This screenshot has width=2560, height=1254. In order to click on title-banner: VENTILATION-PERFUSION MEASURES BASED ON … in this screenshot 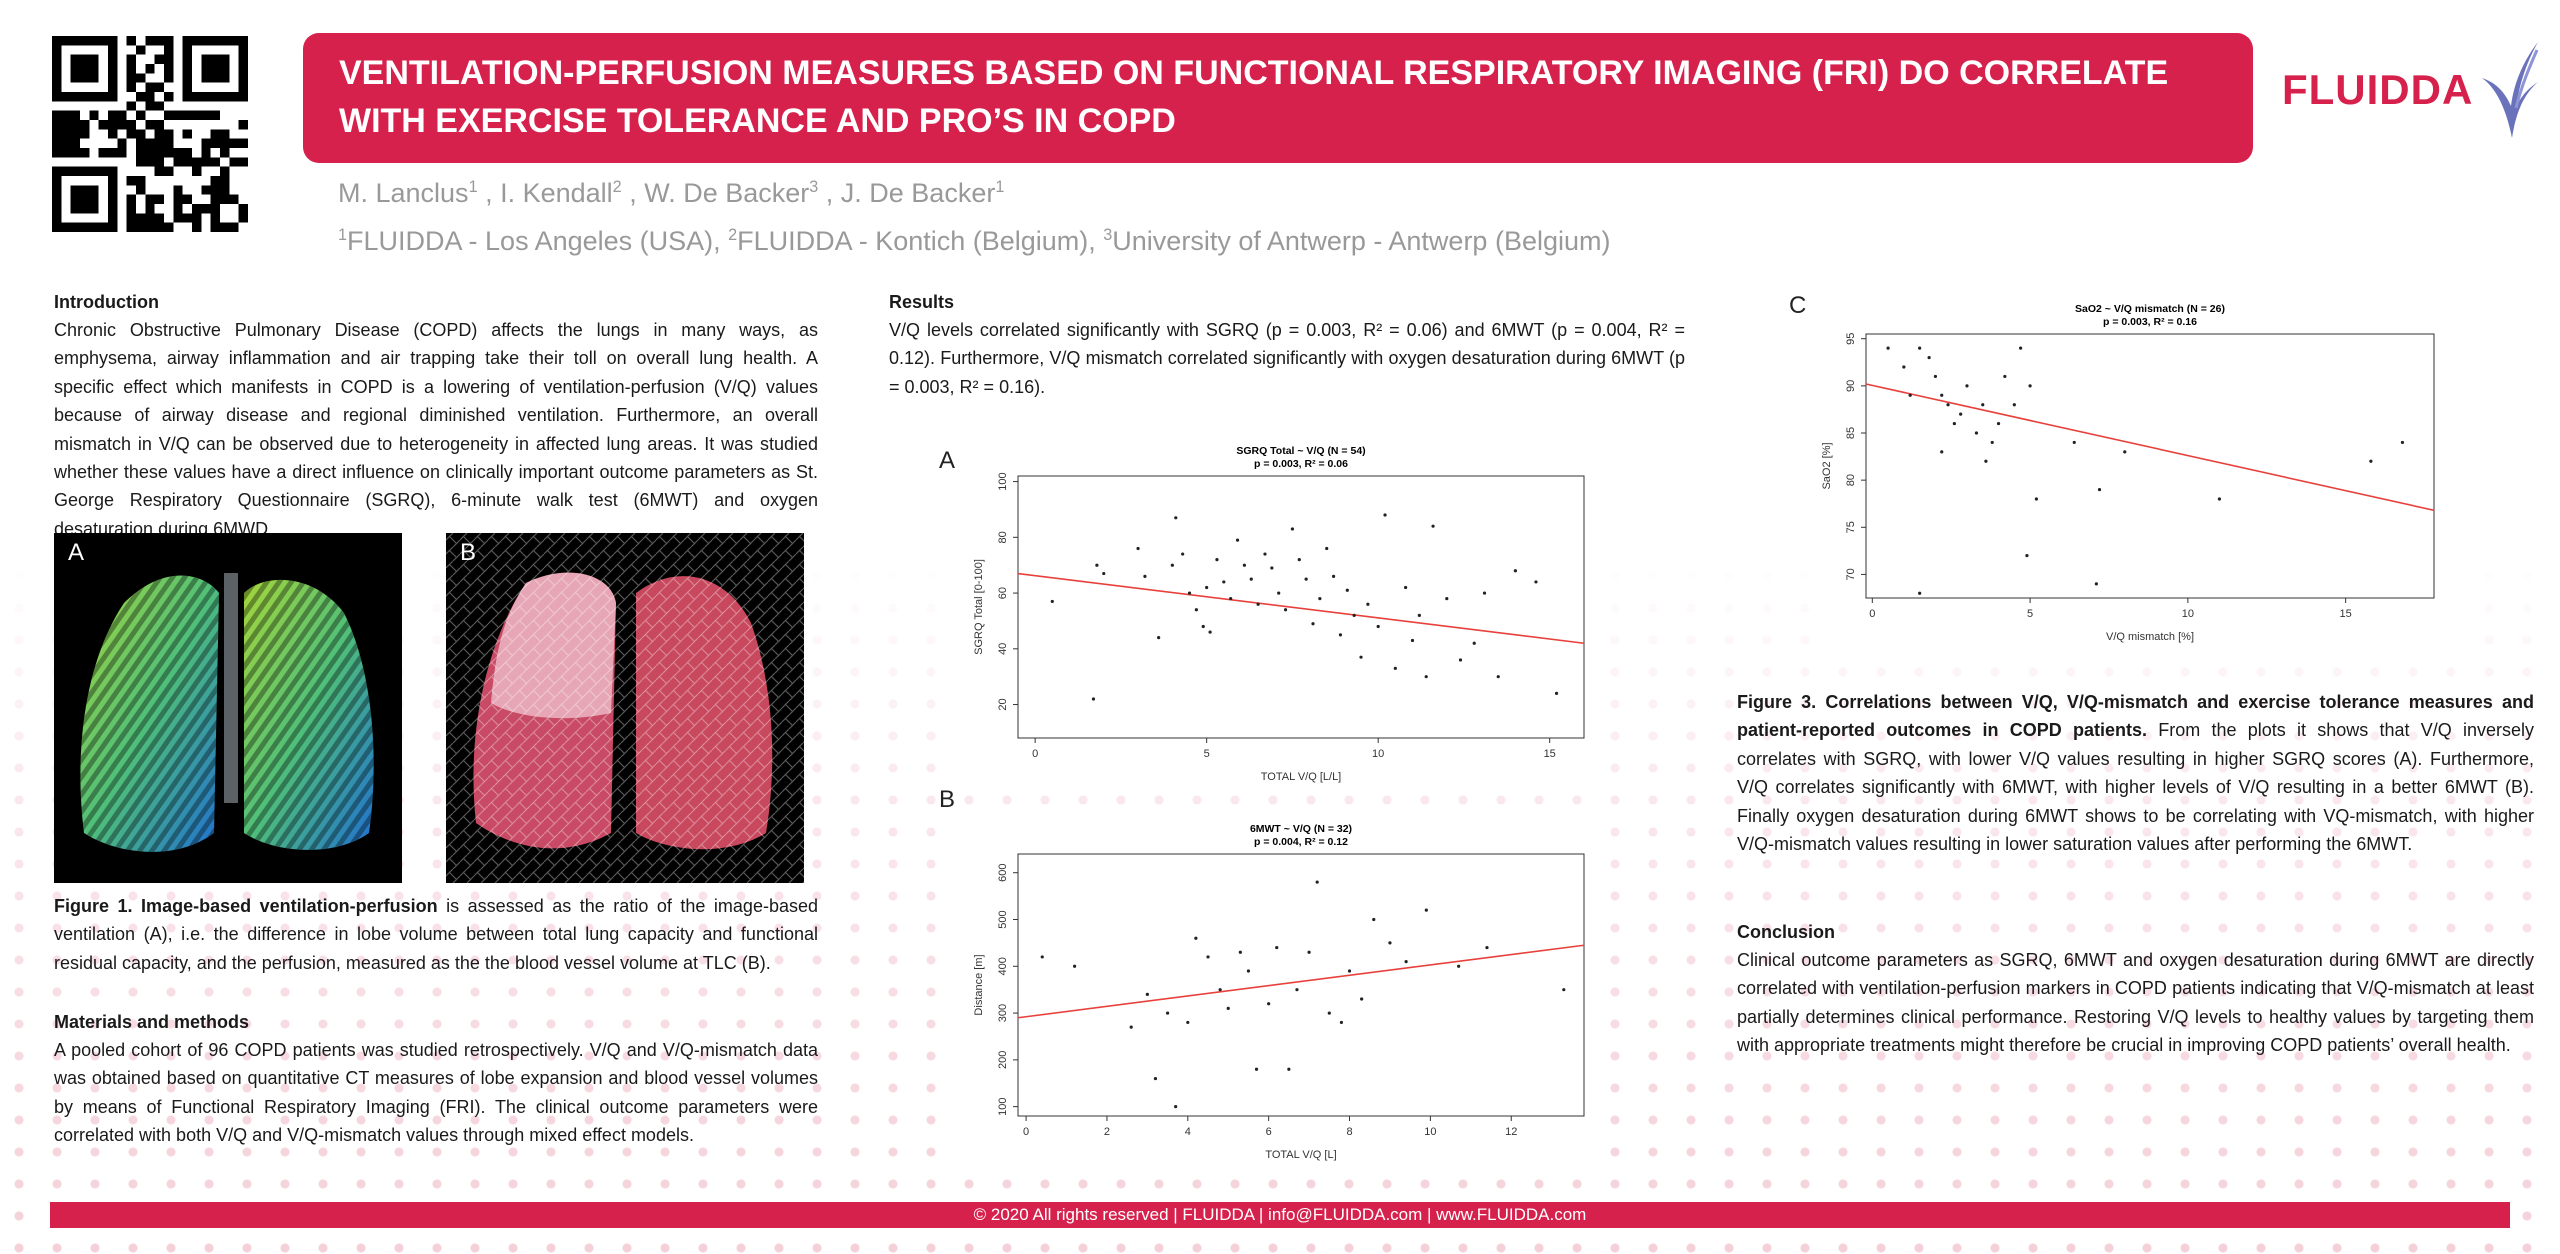, I will do `click(1278, 98)`.